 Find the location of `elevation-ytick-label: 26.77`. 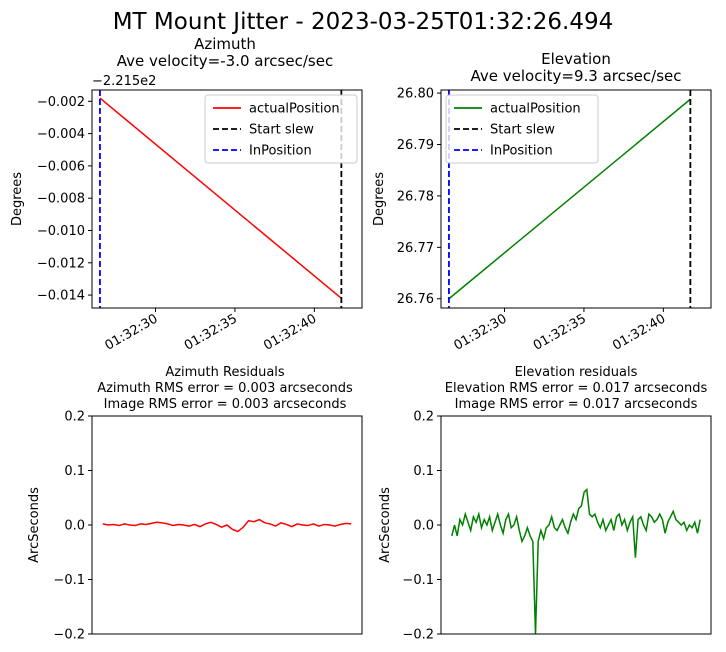

elevation-ytick-label: 26.77 is located at coordinates (415, 248).